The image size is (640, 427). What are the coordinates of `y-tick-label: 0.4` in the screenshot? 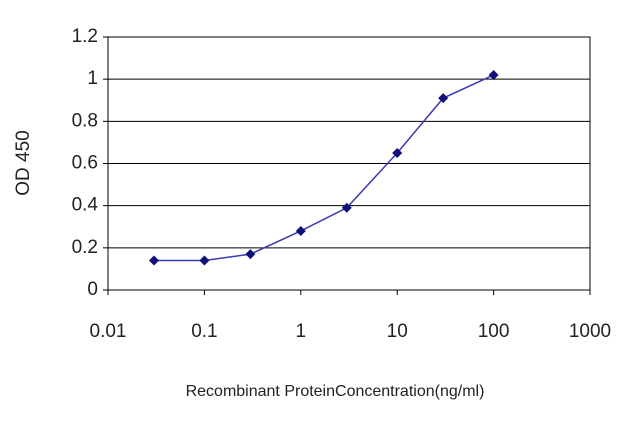 It's located at (85, 205).